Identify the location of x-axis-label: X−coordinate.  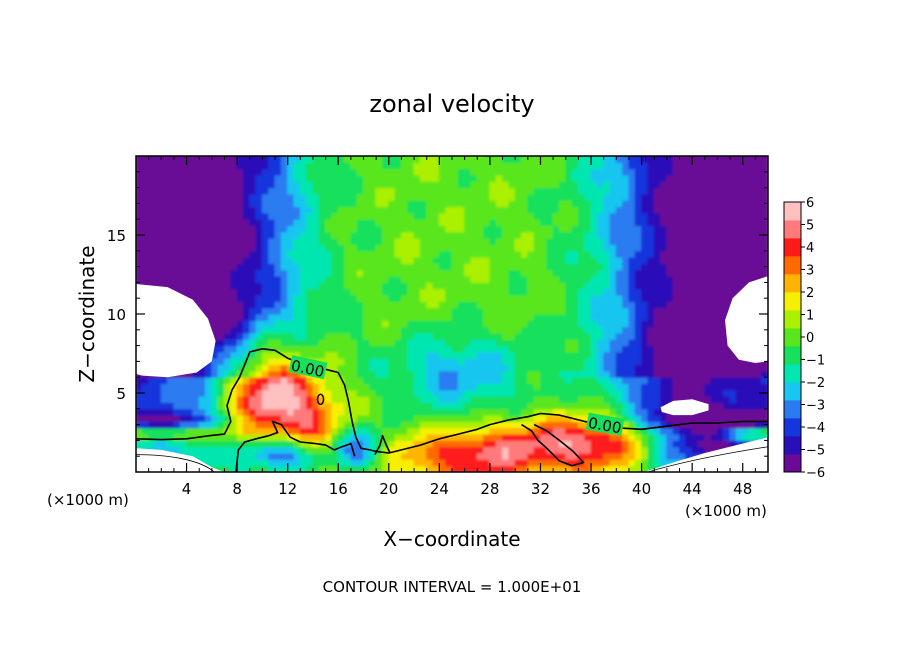
(451, 539).